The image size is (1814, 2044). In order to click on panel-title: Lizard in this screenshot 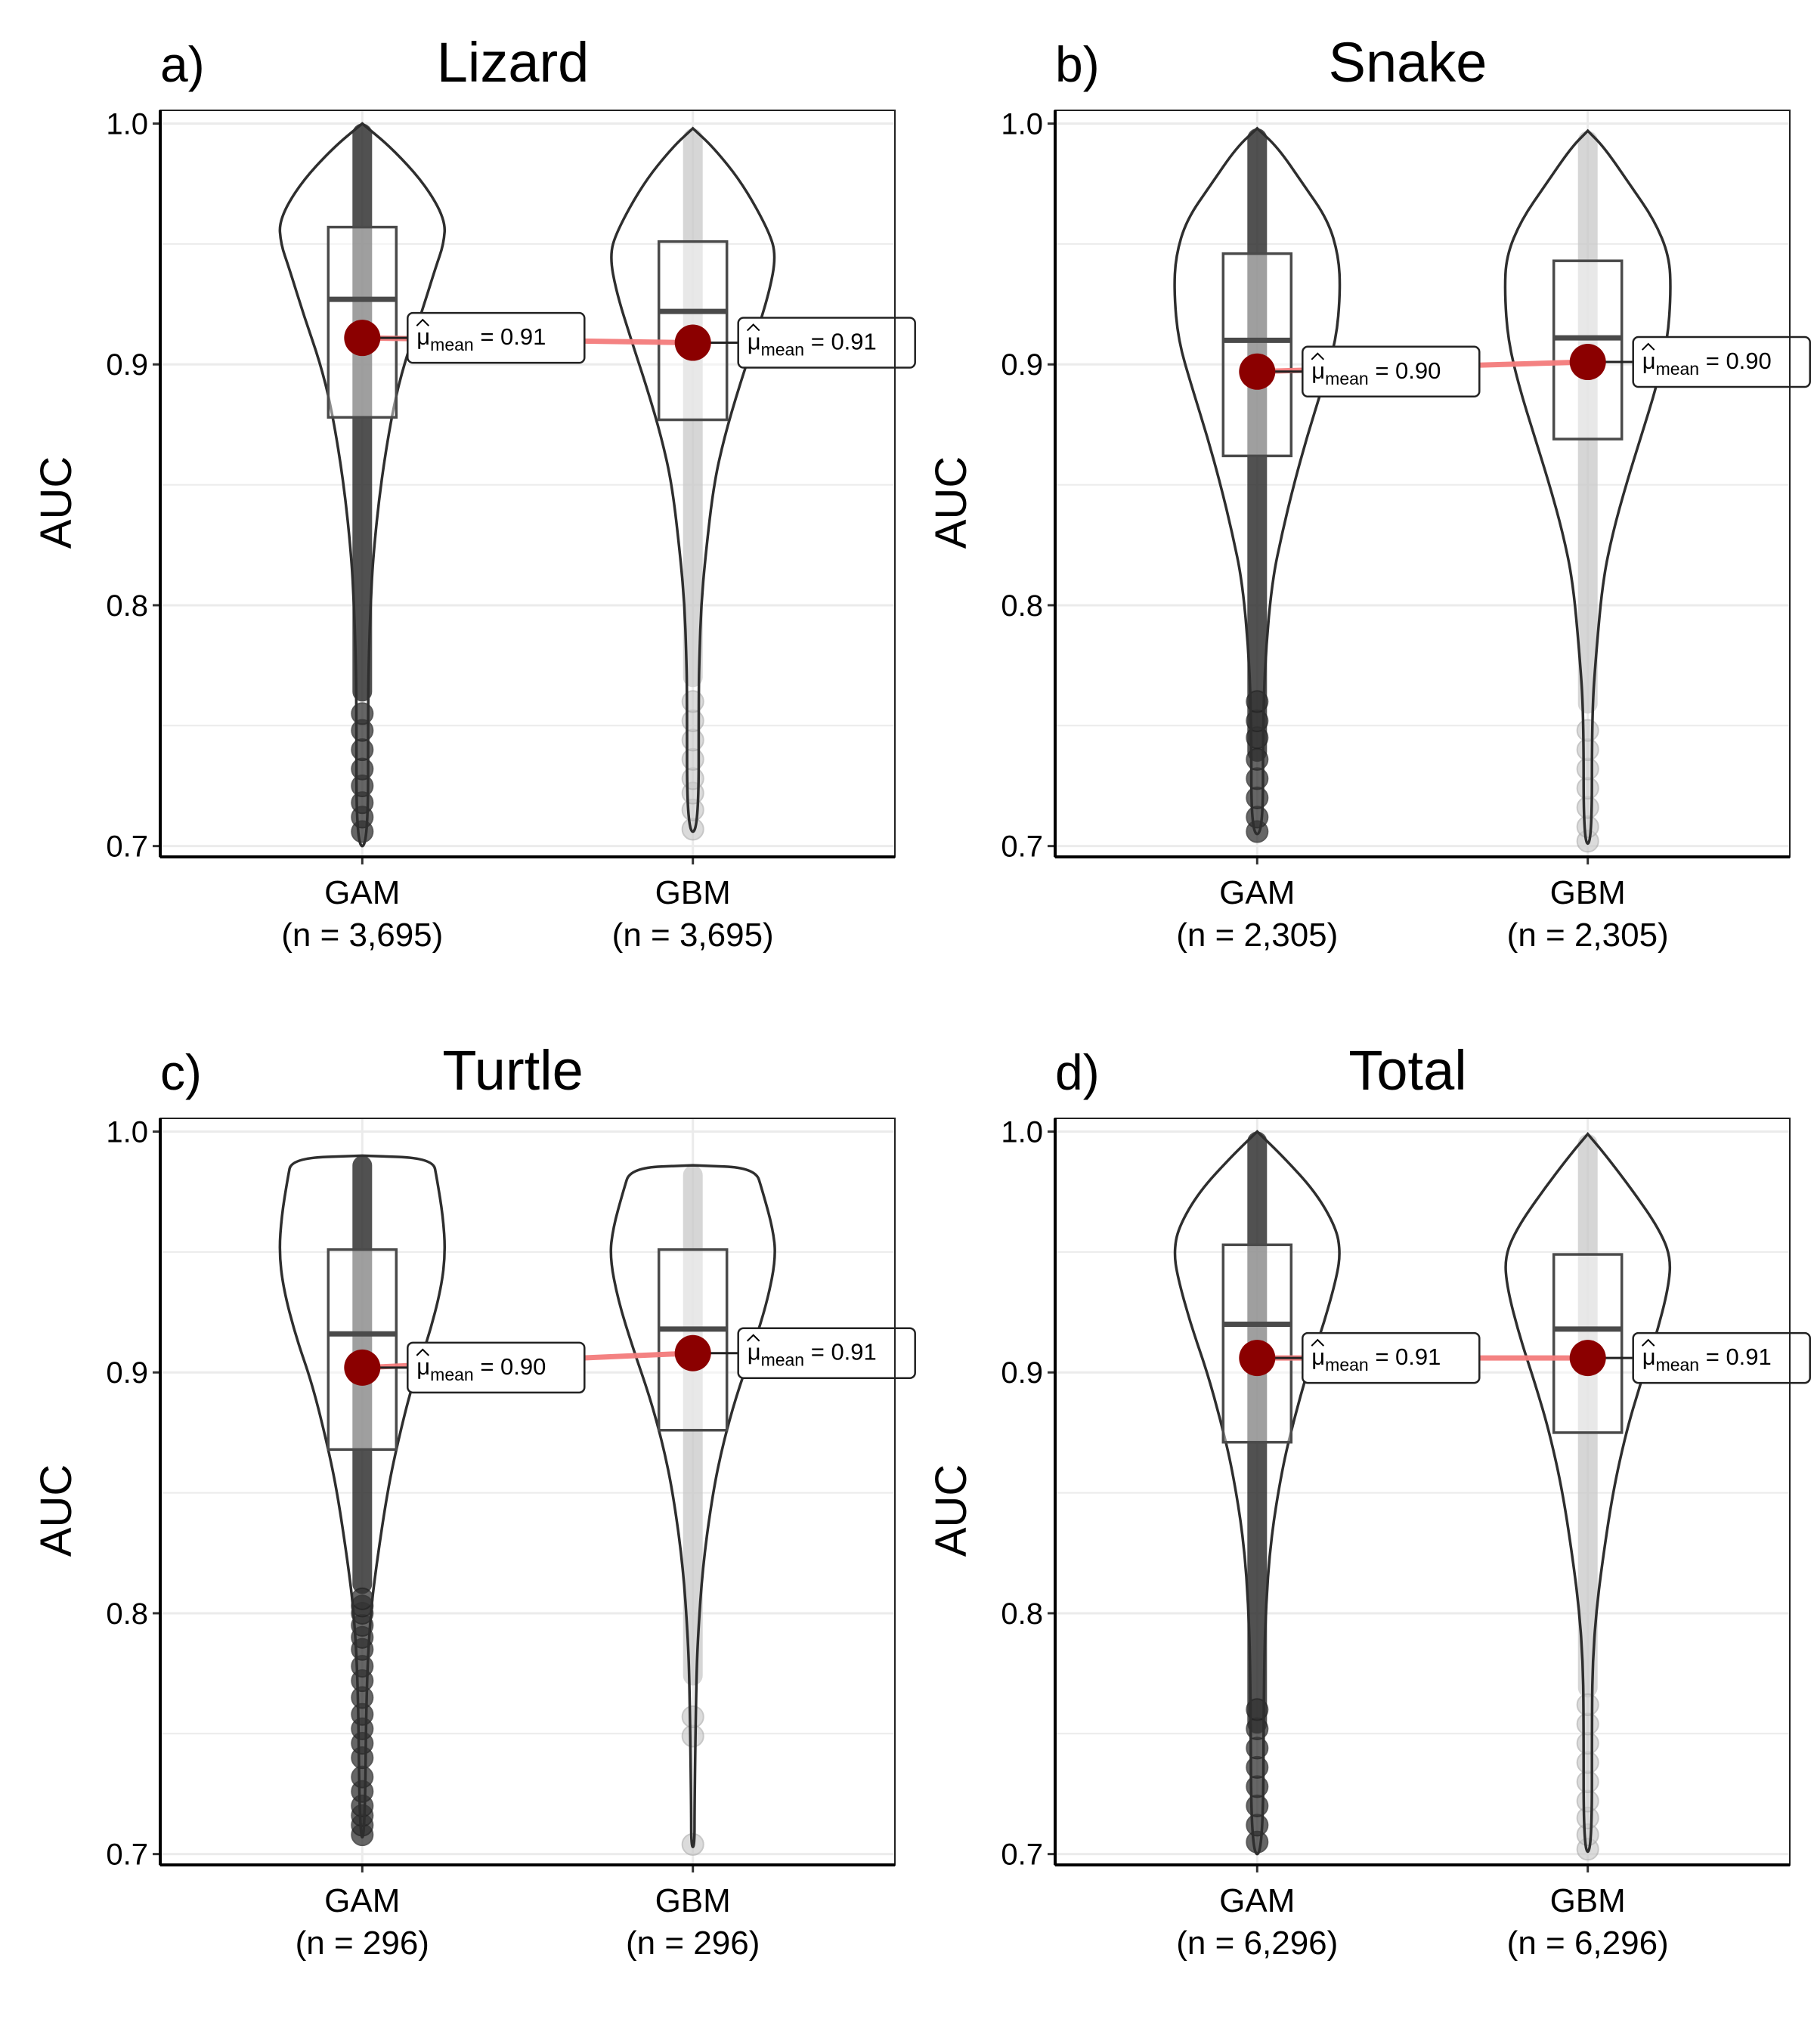, I will do `click(513, 62)`.